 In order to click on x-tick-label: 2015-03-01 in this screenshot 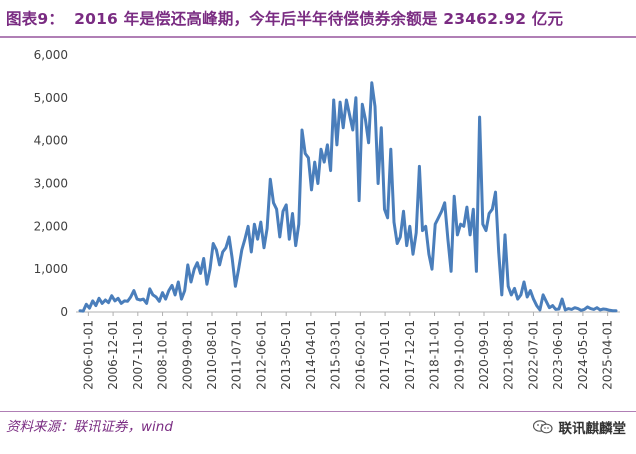, I will do `click(336, 355)`.